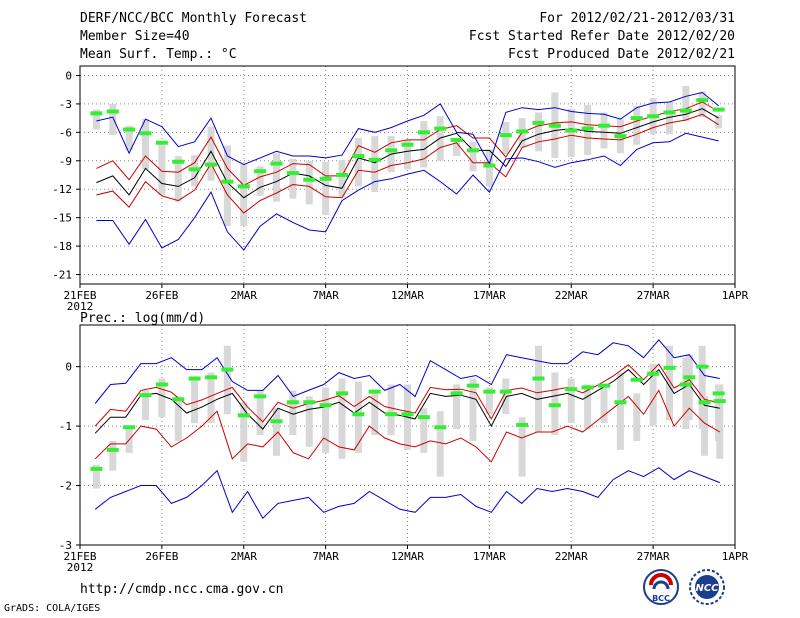 This screenshot has height=618, width=800. What do you see at coordinates (637, 18) in the screenshot?
I see `forecast-period: For 2012/02/21-2012/03/31` at bounding box center [637, 18].